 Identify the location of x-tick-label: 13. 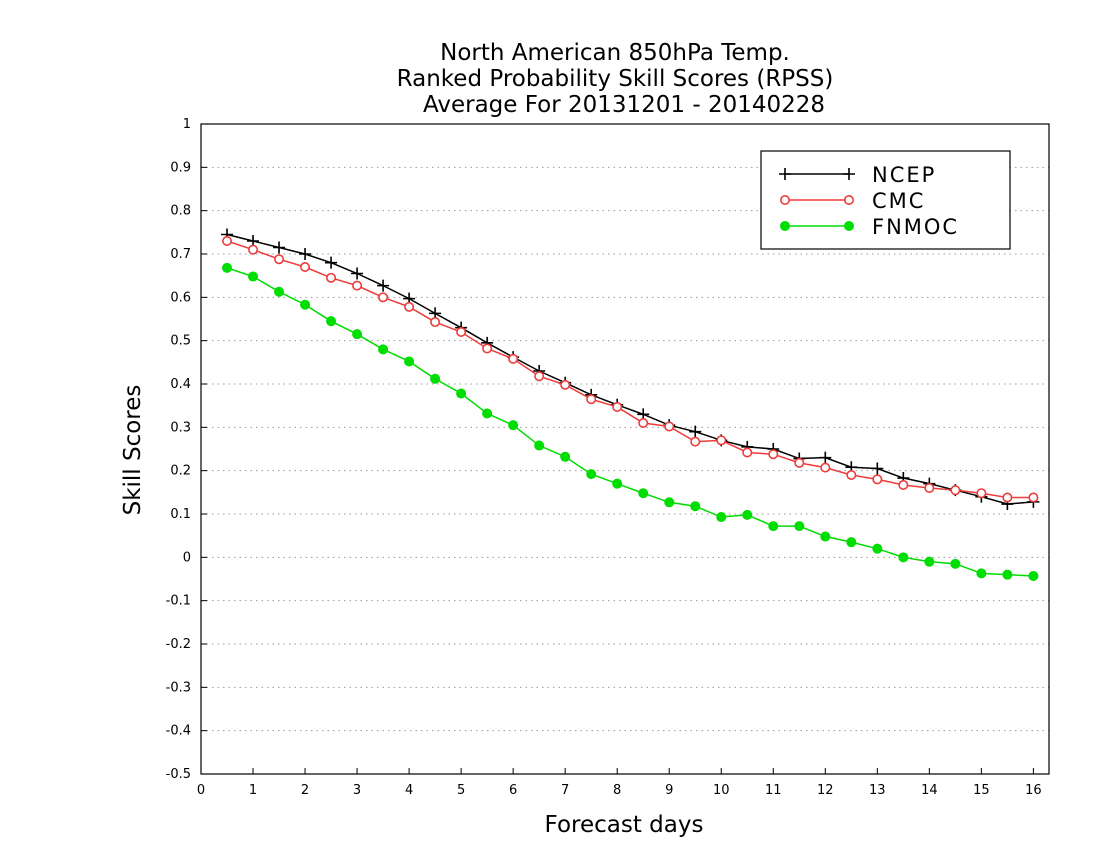
(877, 790).